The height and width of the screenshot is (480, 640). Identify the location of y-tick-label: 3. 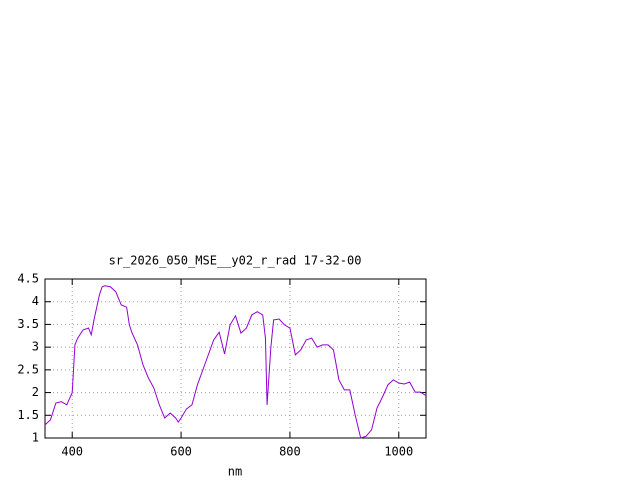
(35, 347).